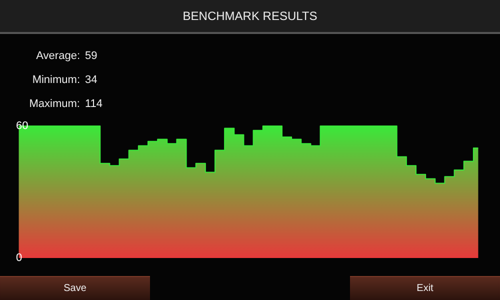 This screenshot has width=500, height=300. What do you see at coordinates (75, 288) in the screenshot?
I see `text: Save` at bounding box center [75, 288].